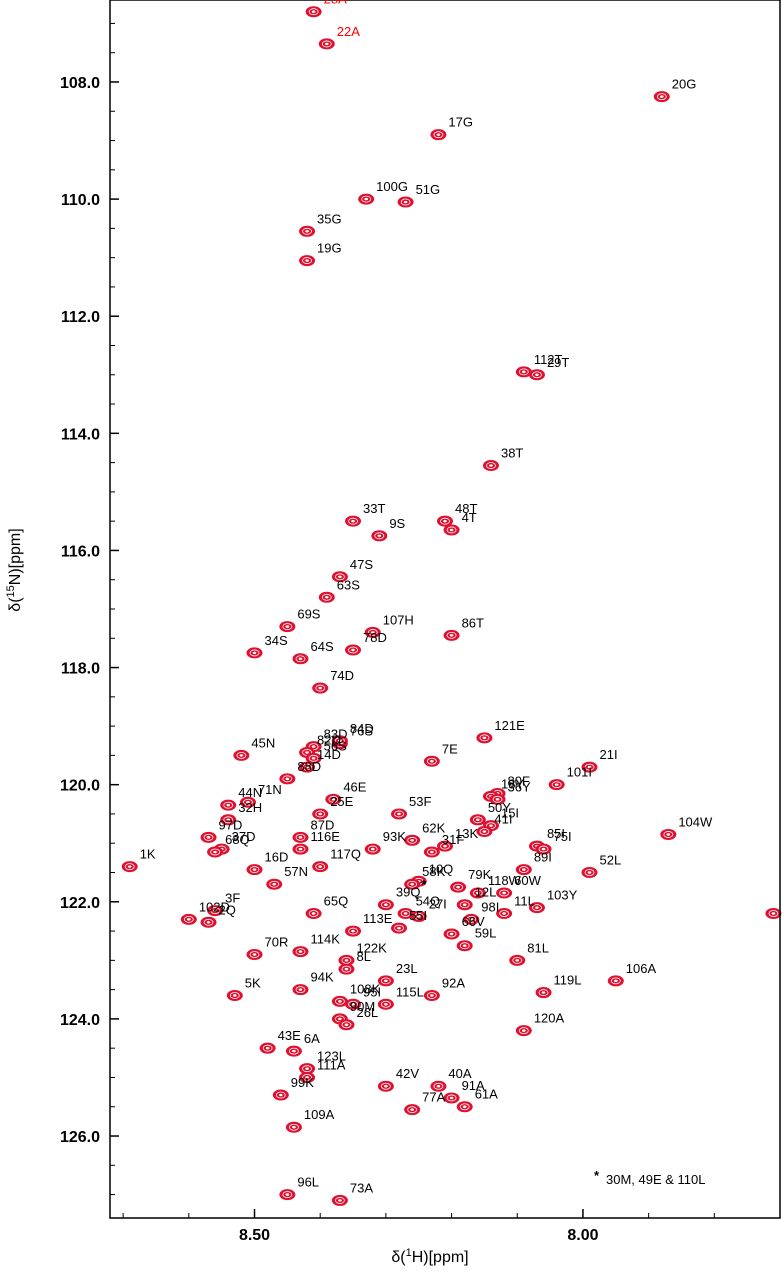  Describe the element at coordinates (14, 569) in the screenshot. I see `y-axis-title: δ(15N)[ppm]` at that location.